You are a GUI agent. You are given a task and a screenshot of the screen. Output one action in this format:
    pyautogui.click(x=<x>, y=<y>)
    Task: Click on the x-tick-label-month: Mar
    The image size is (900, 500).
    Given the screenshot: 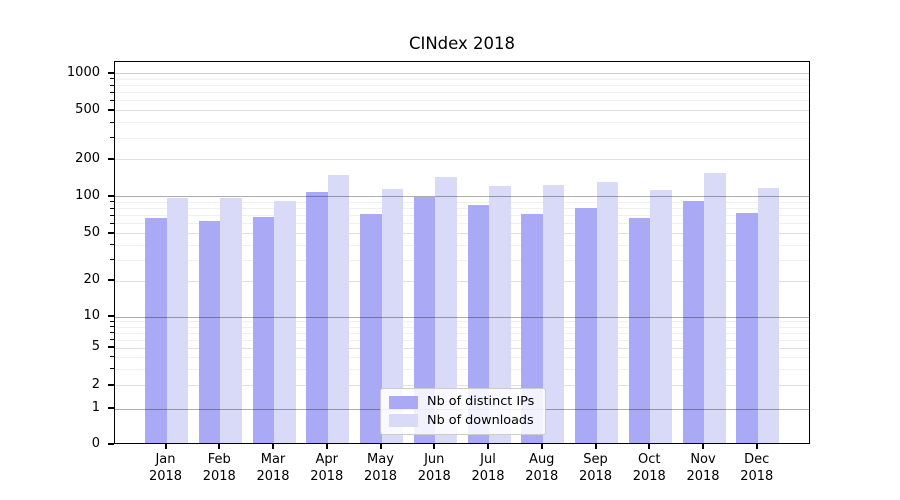 What is the action you would take?
    pyautogui.click(x=273, y=459)
    